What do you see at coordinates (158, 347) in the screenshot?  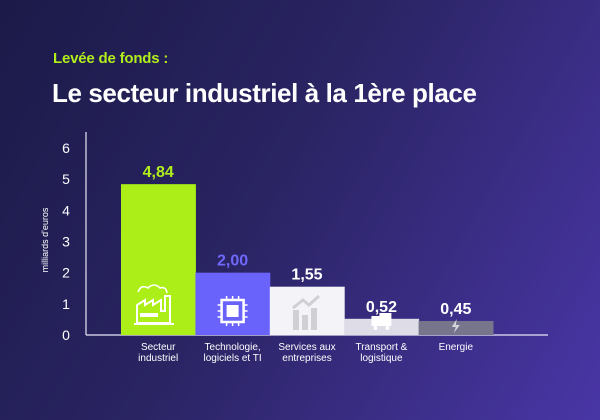 I see `x-tick-label: Secteur` at bounding box center [158, 347].